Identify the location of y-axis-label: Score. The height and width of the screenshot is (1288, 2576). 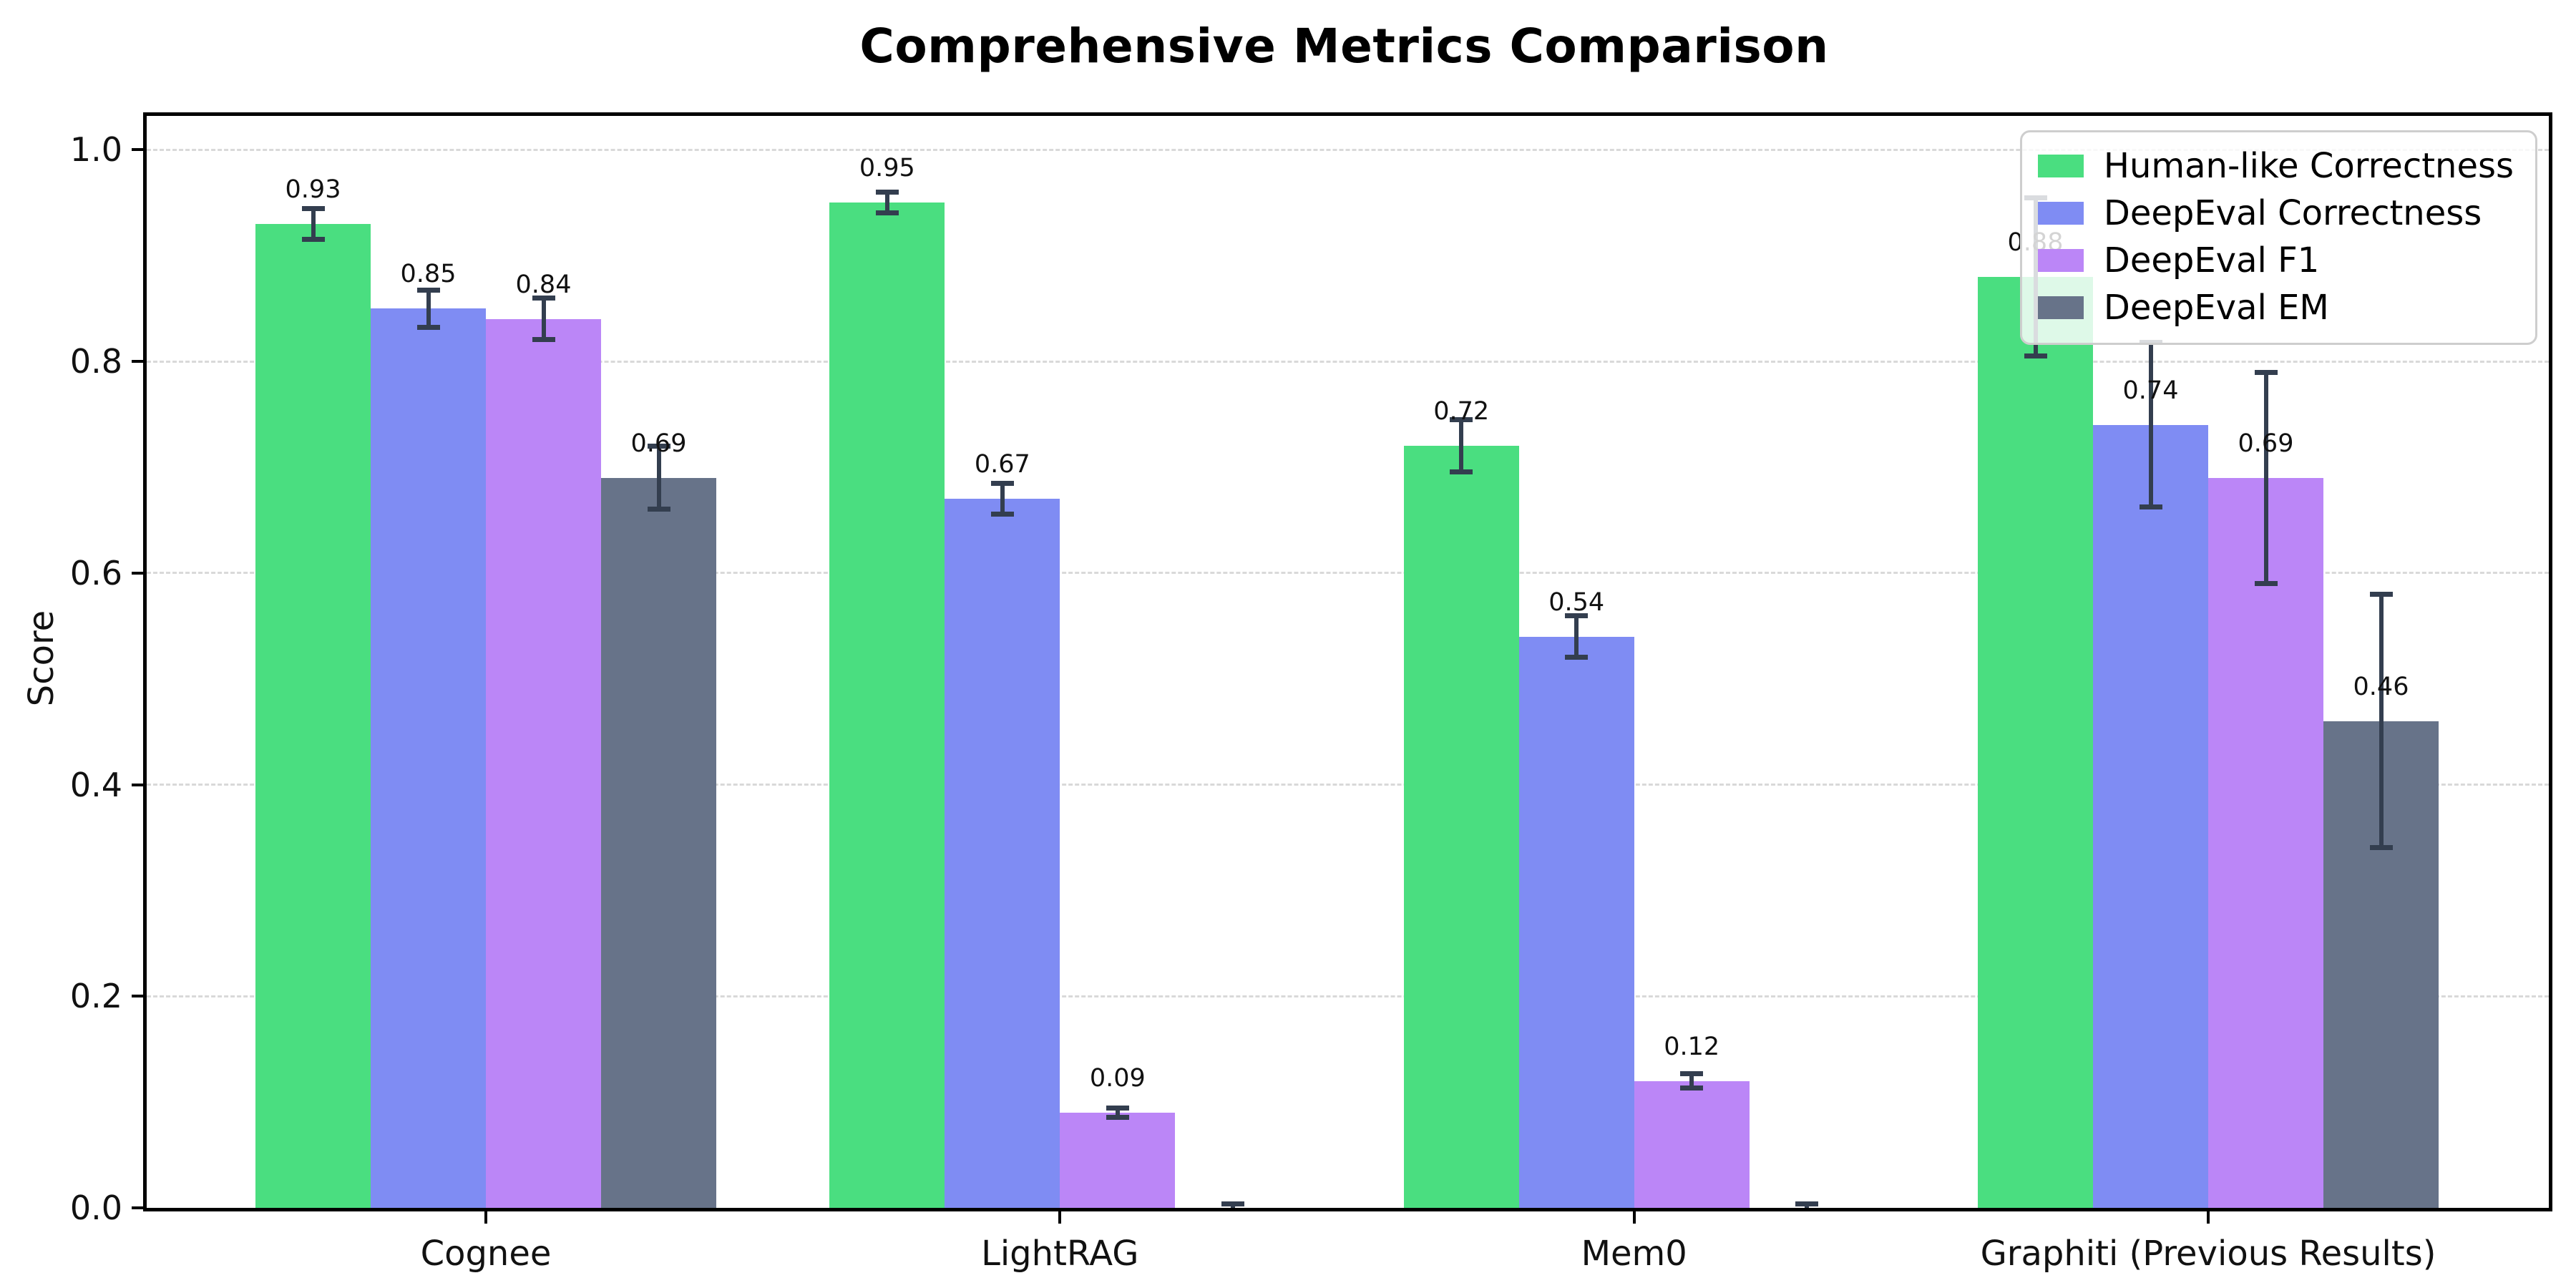
(41, 658).